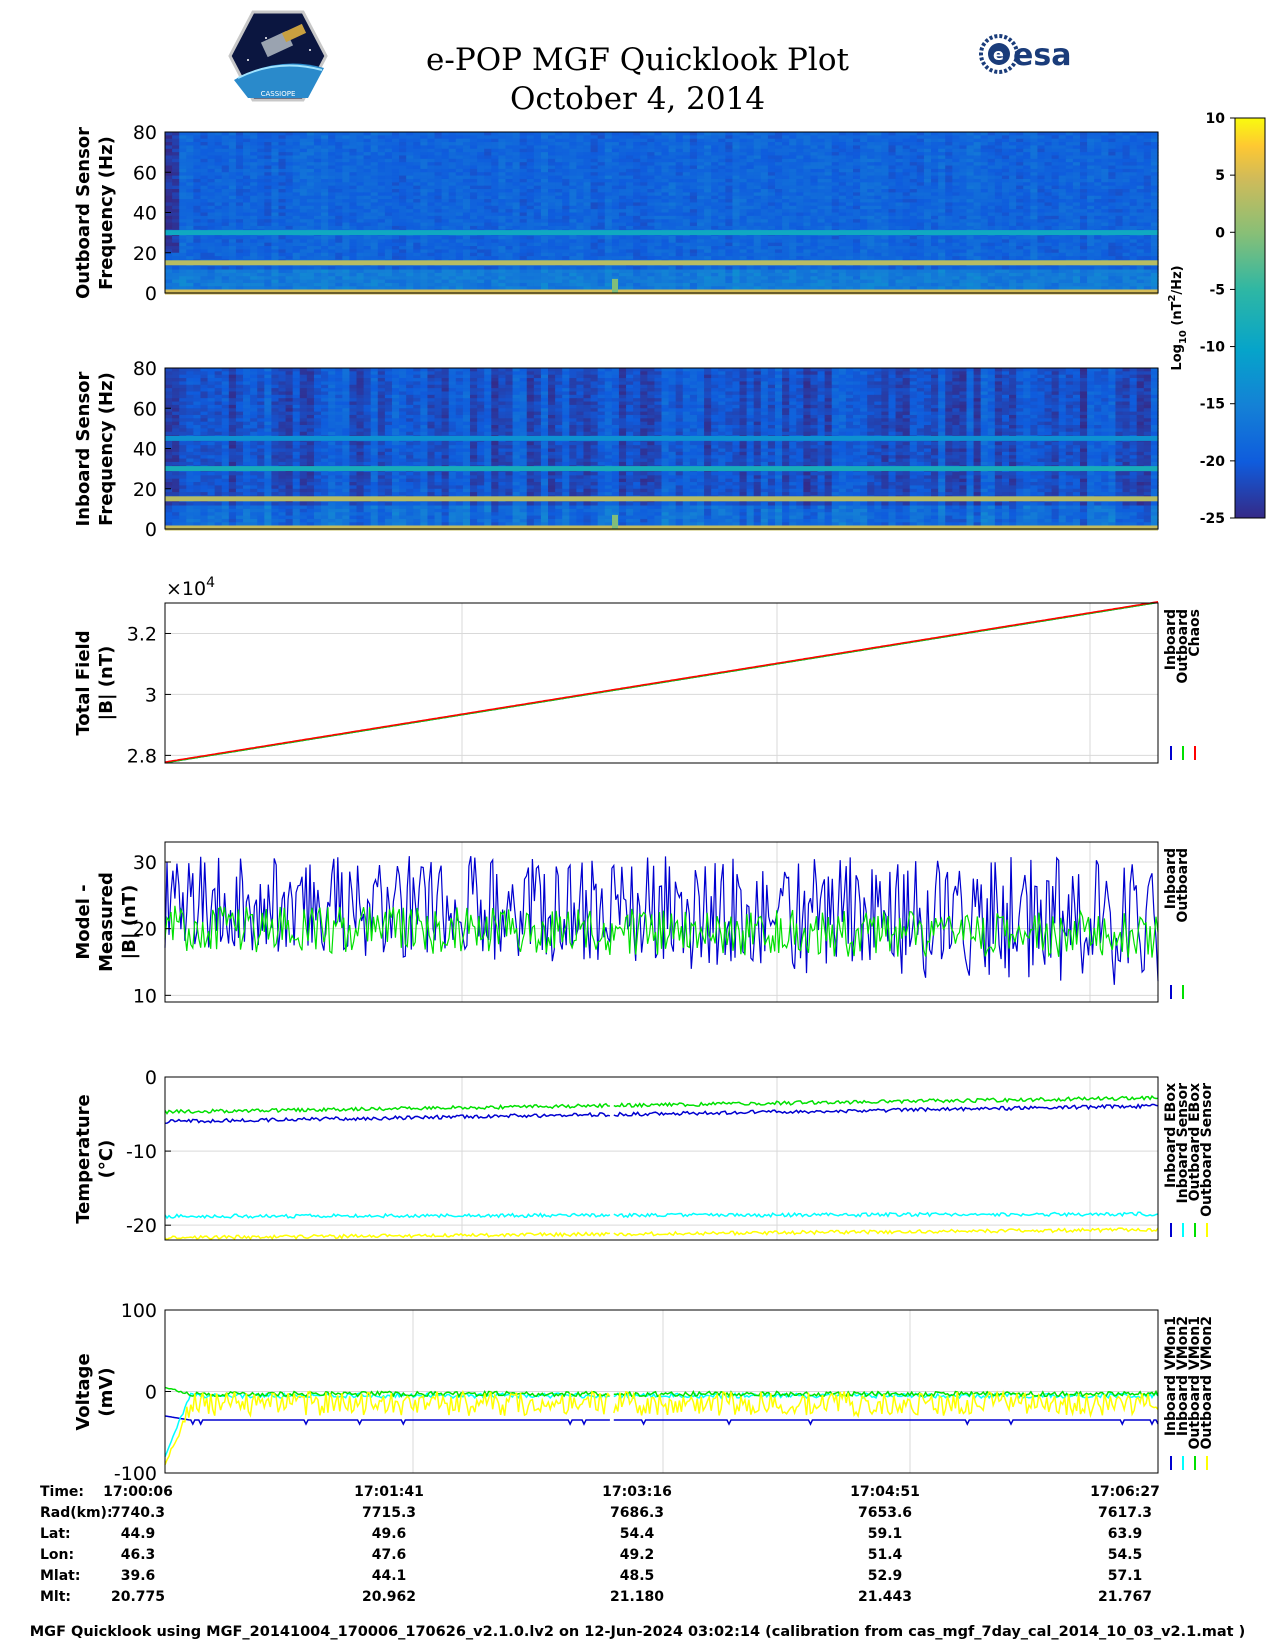 The height and width of the screenshot is (1650, 1275). Describe the element at coordinates (637, 1513) in the screenshot. I see `time-table-cell: 7686.3` at that location.